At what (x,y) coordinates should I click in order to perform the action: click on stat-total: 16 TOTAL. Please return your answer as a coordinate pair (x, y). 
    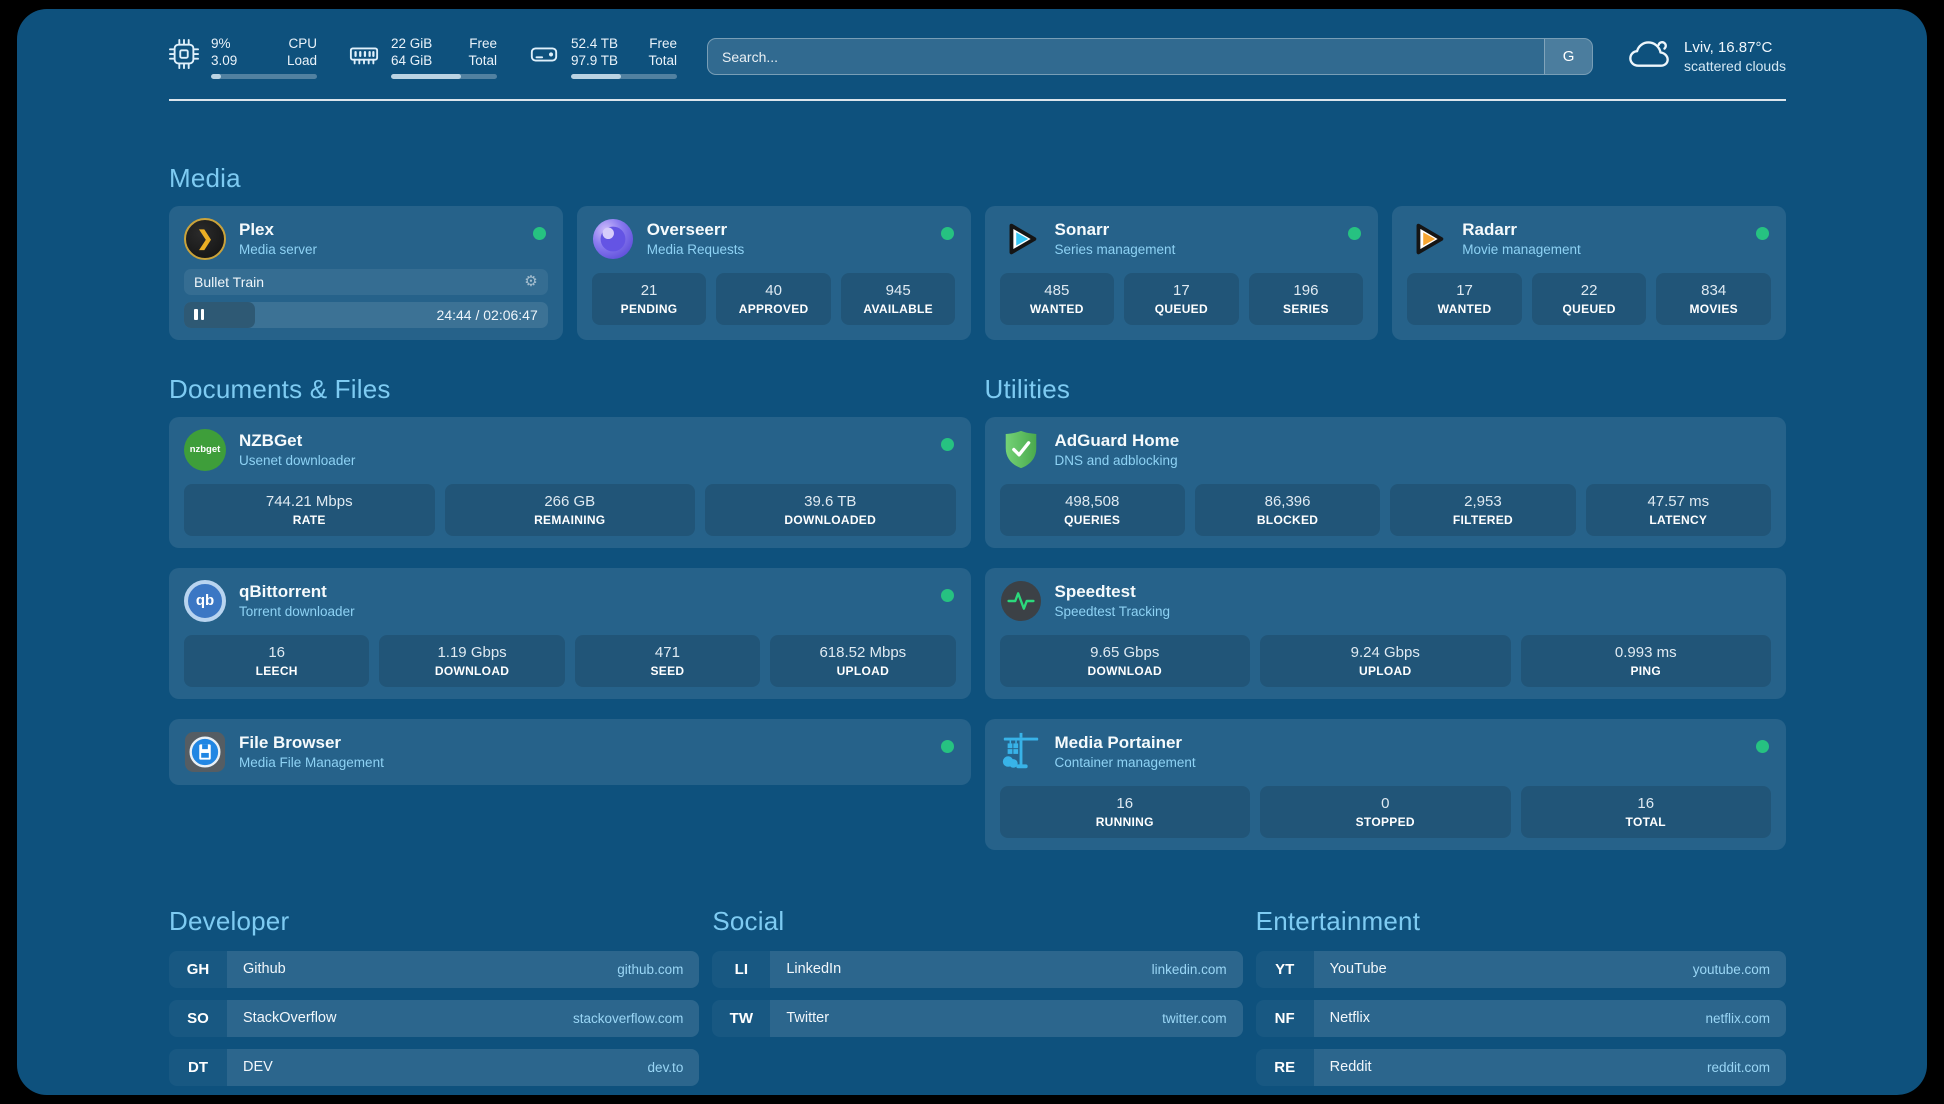
    Looking at the image, I should click on (1645, 811).